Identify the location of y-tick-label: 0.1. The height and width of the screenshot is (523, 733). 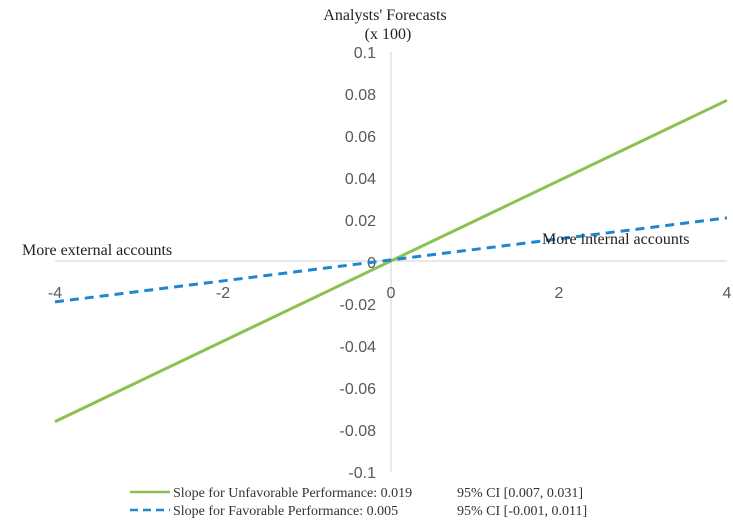
(365, 53).